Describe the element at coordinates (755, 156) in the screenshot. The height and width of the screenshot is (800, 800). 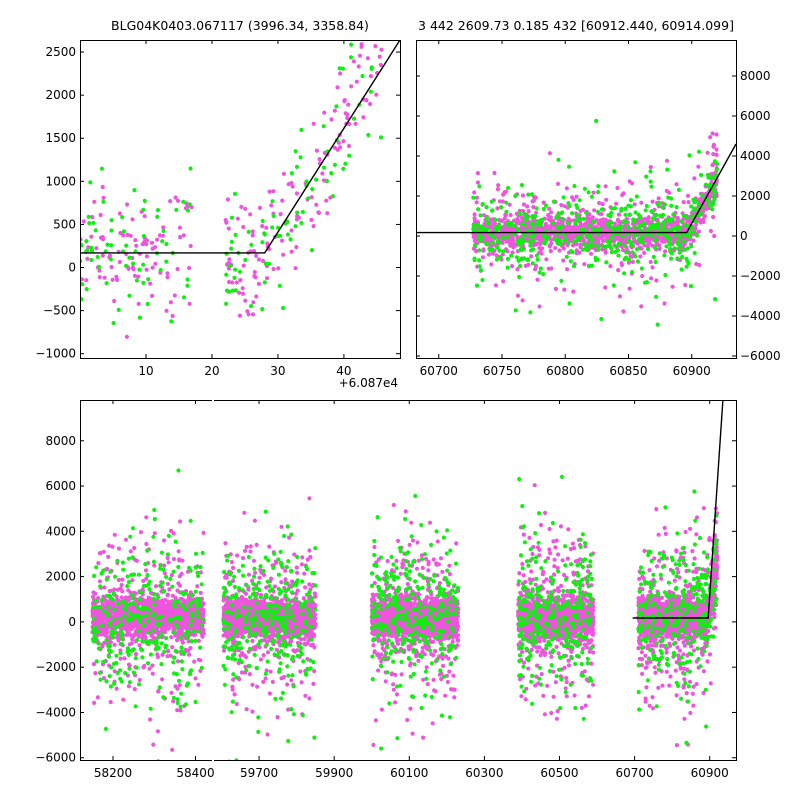
I see `y-tick-label: 4000` at that location.